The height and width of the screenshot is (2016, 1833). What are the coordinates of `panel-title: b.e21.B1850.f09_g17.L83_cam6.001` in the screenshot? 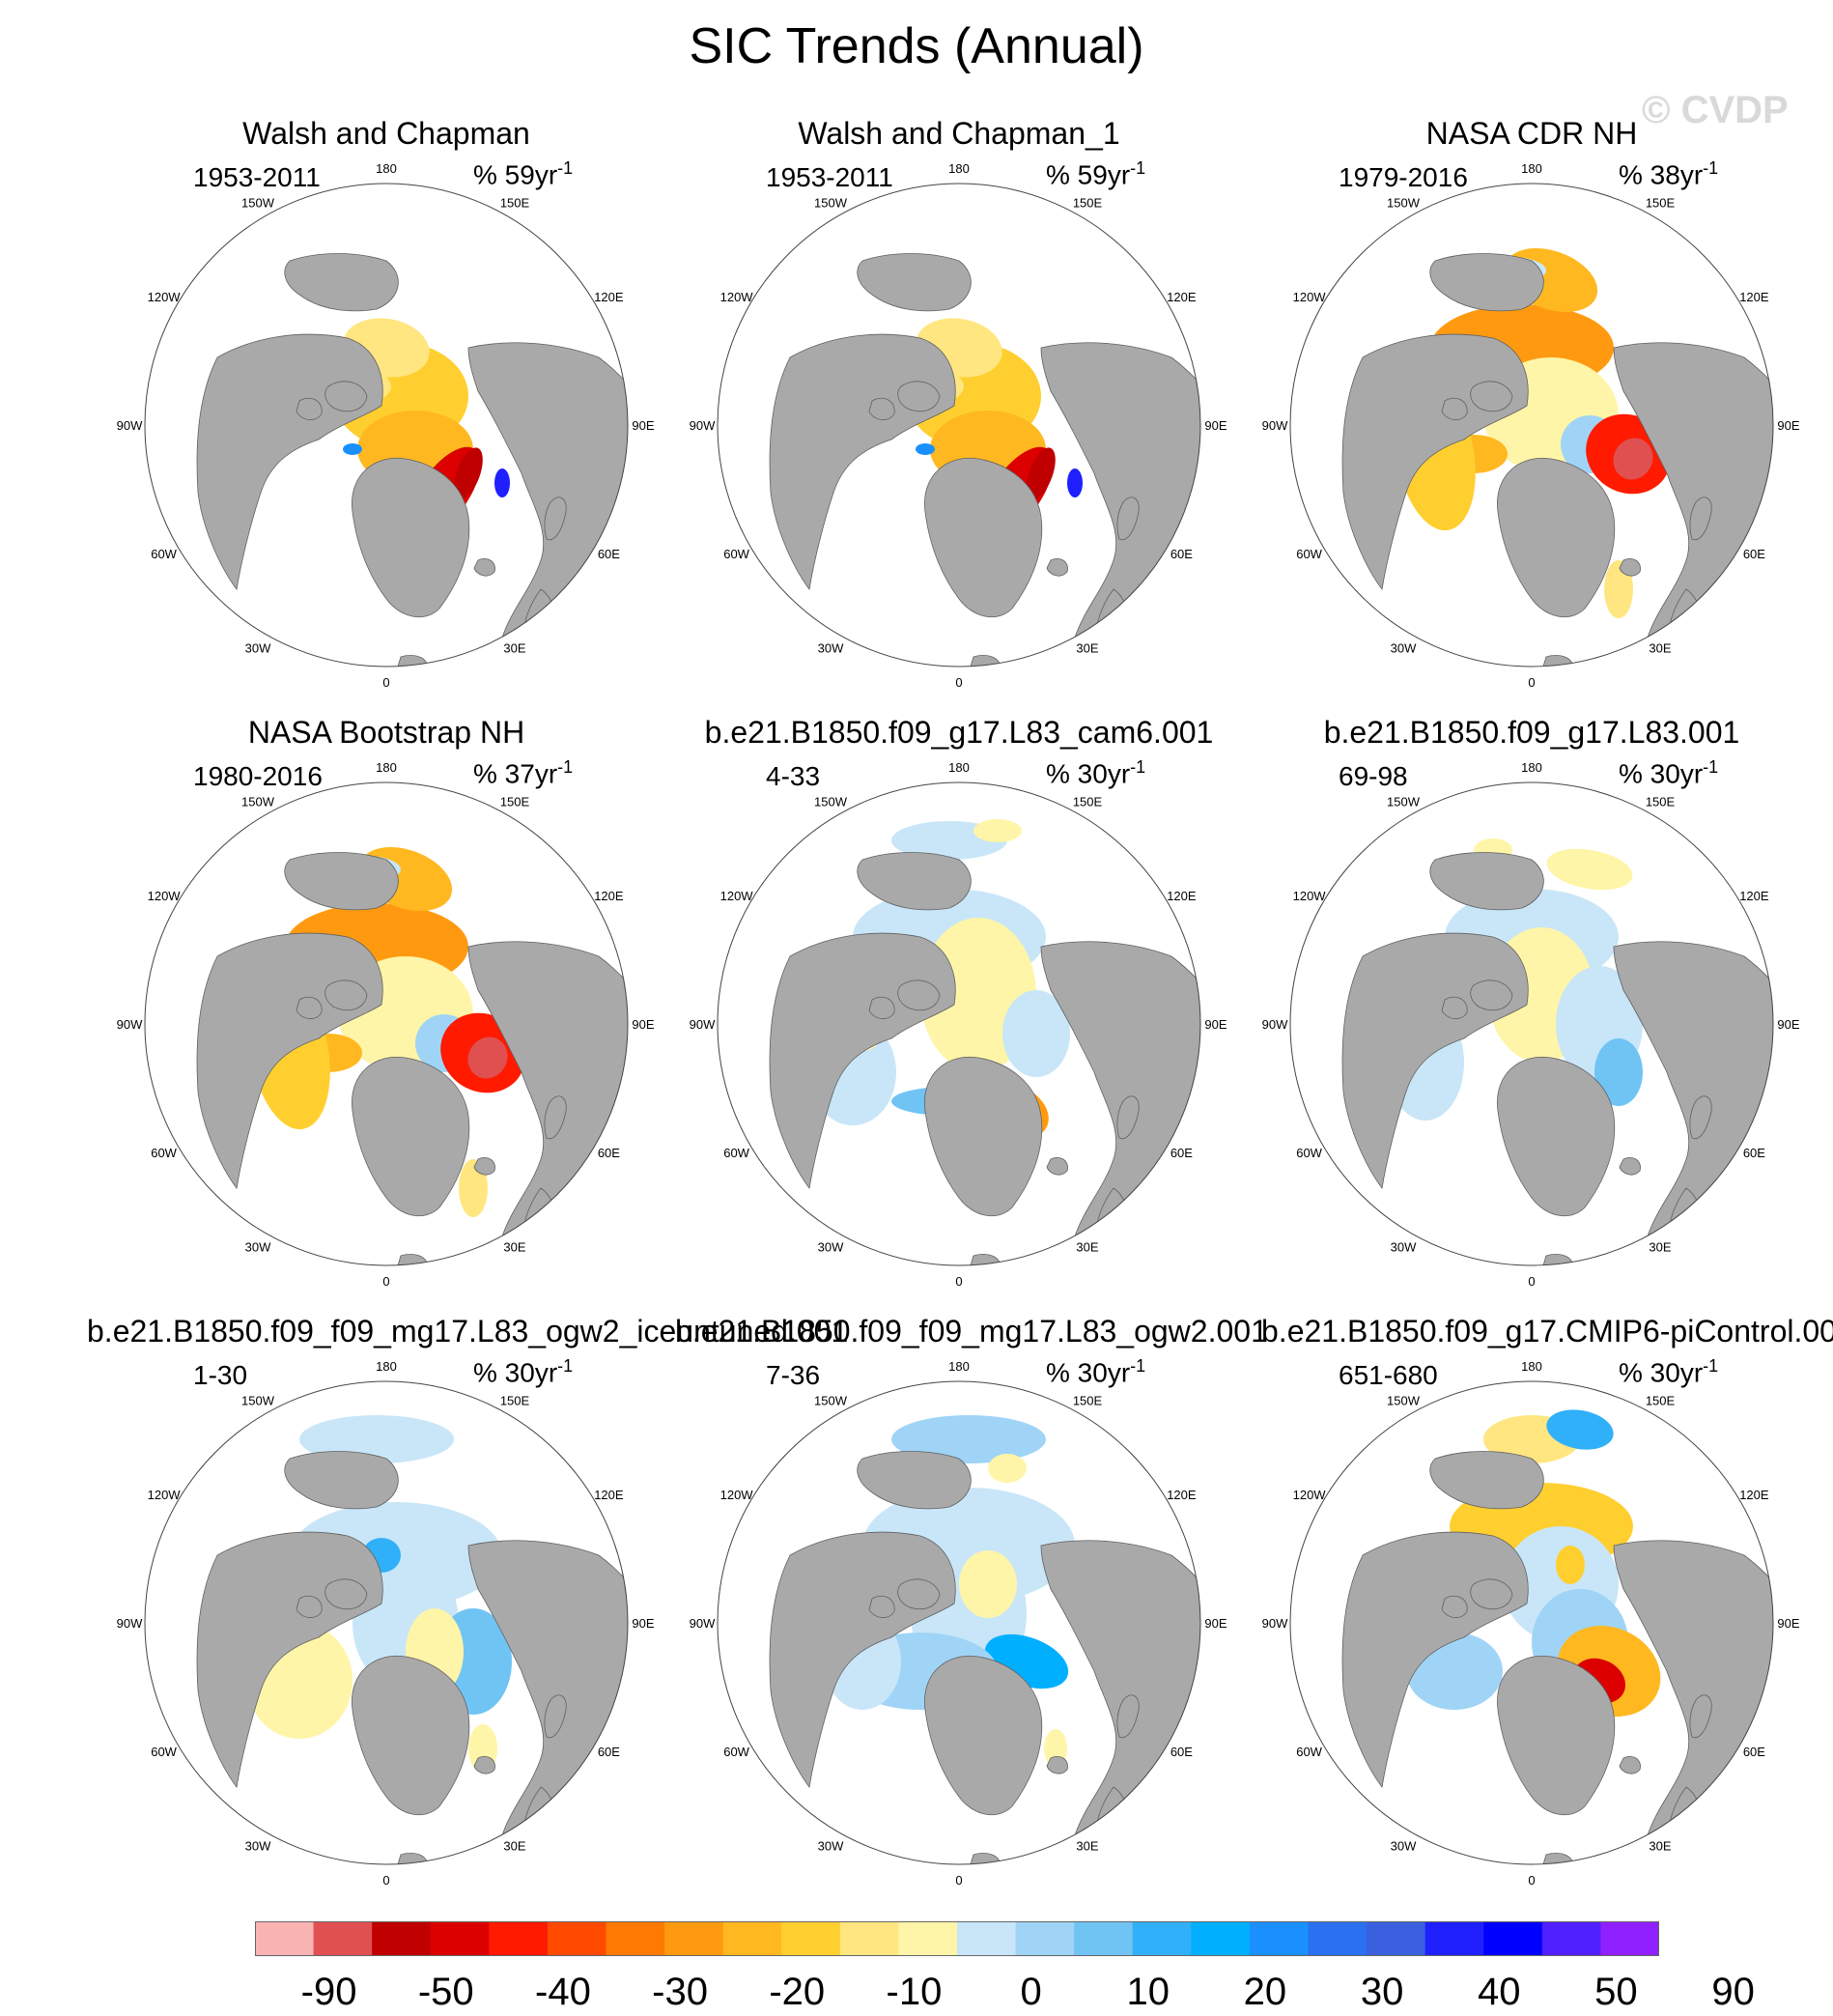 It's located at (959, 732).